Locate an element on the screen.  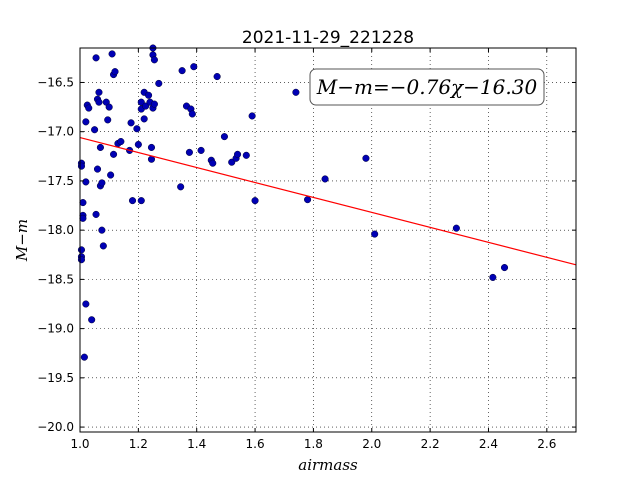
y-tick-label: −18.5 is located at coordinates (55, 279).